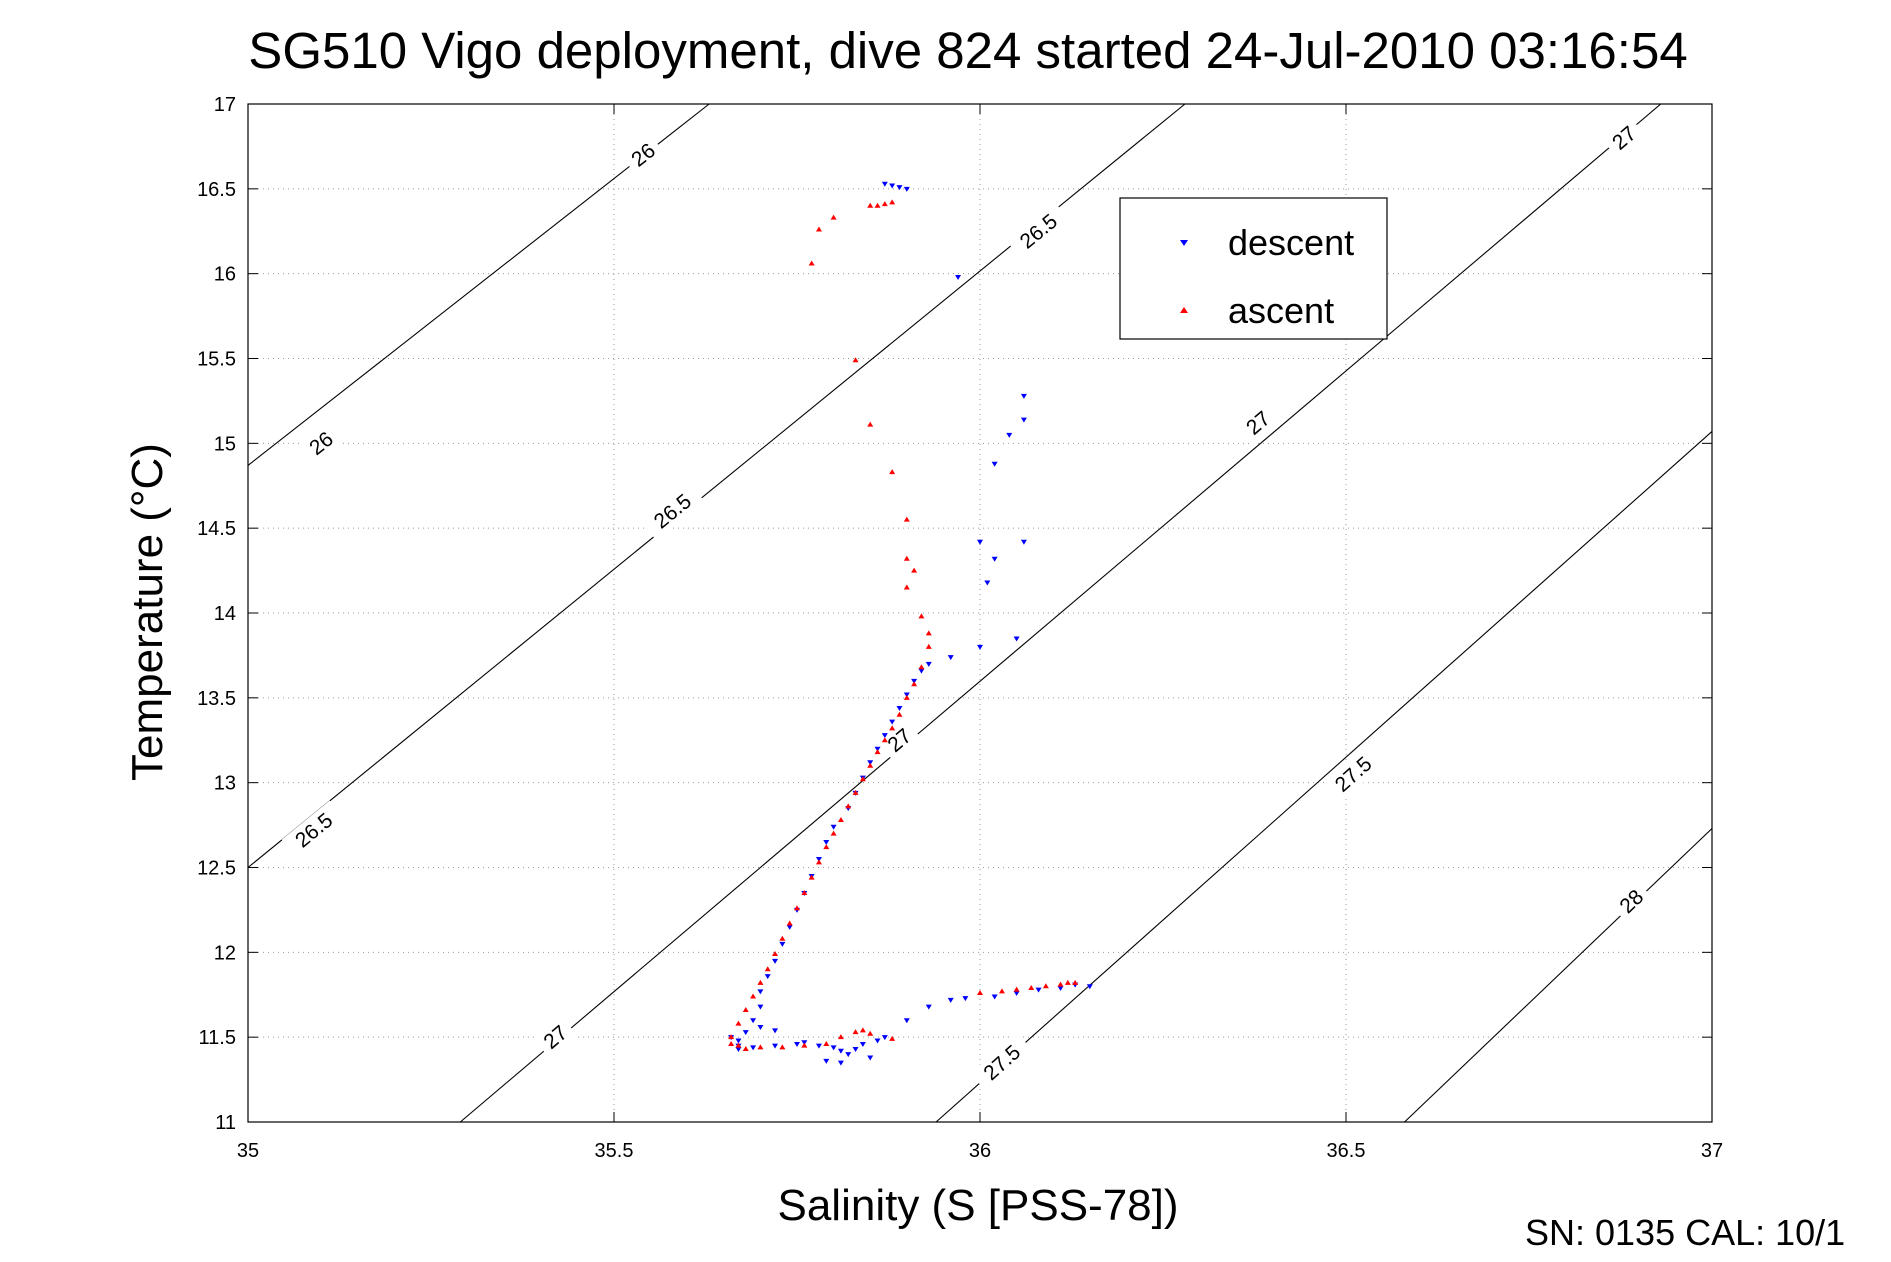  What do you see at coordinates (1184, 243) in the screenshot?
I see `legend-descent-marker` at bounding box center [1184, 243].